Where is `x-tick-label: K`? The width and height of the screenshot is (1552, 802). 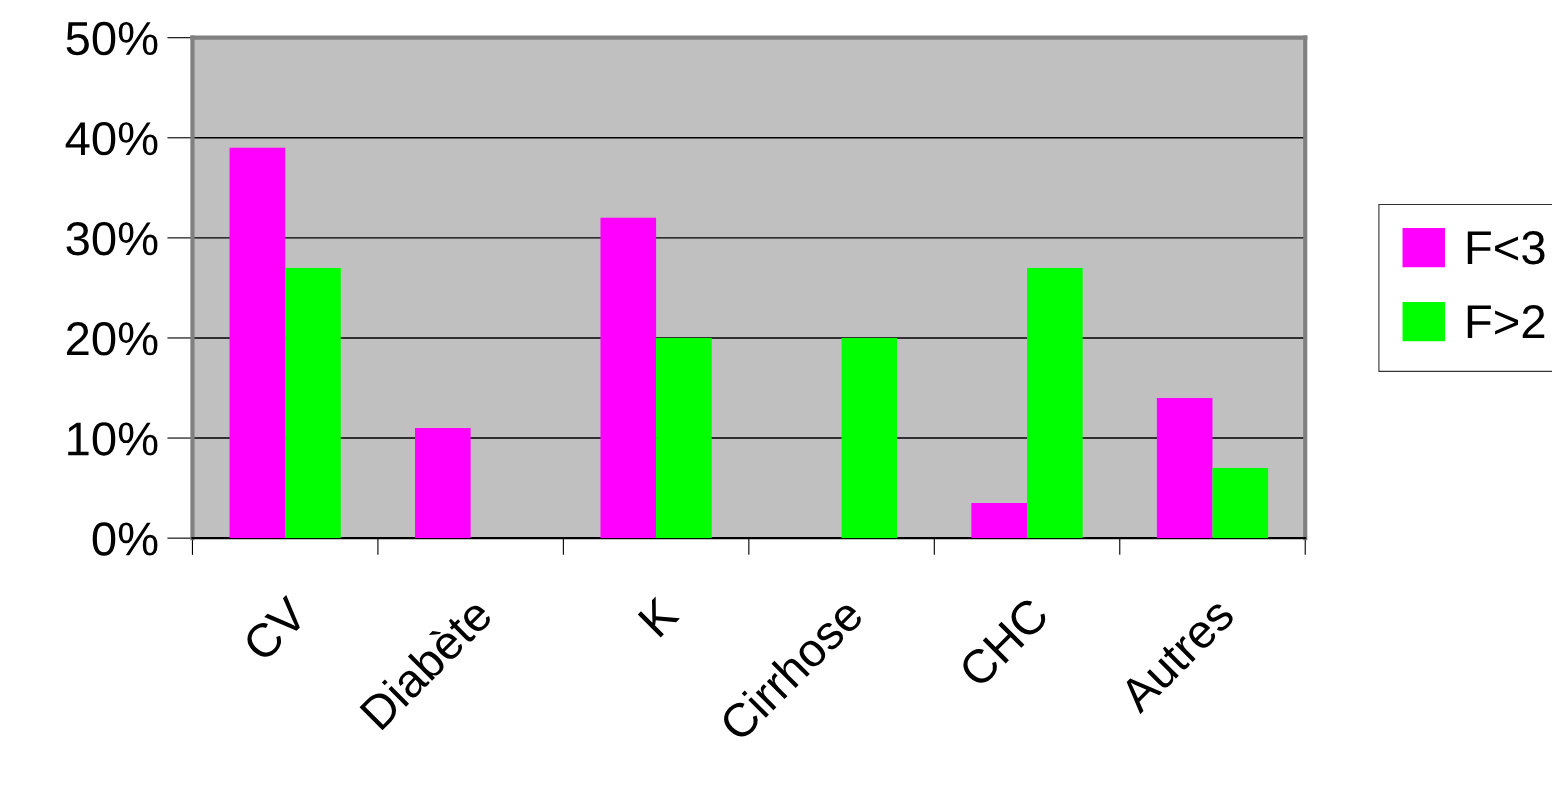
x-tick-label: K is located at coordinates (658, 616).